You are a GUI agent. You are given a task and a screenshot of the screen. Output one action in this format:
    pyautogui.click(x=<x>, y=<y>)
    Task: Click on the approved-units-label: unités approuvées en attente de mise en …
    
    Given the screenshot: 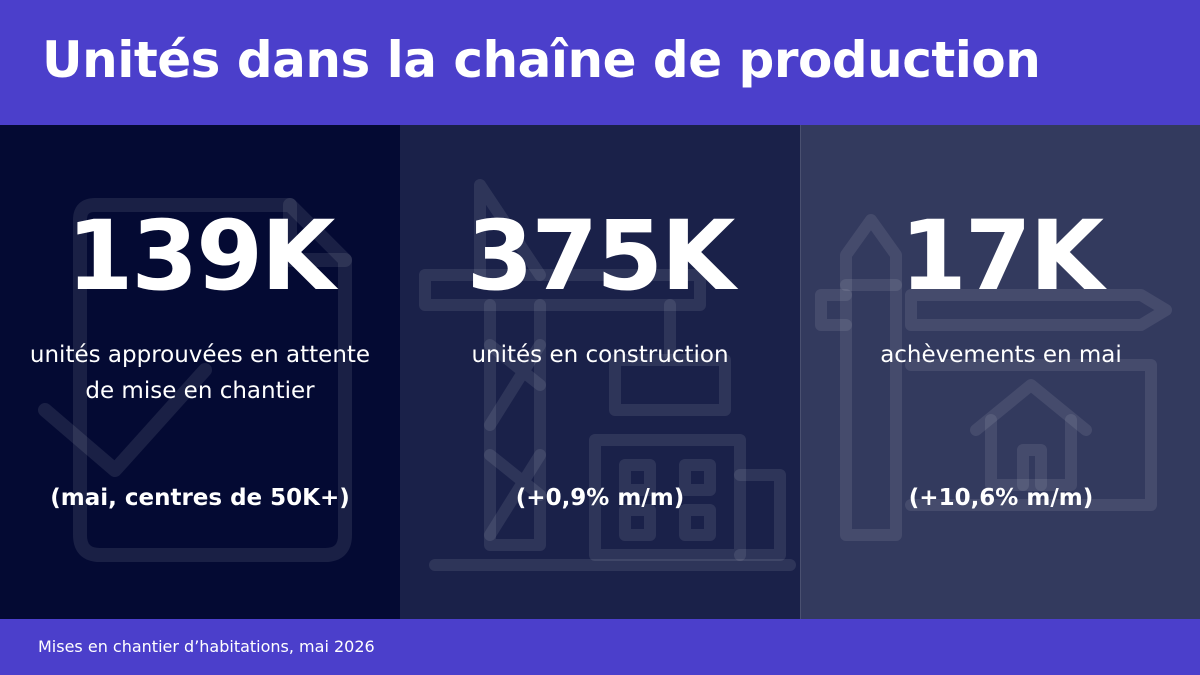 What is the action you would take?
    pyautogui.click(x=200, y=373)
    